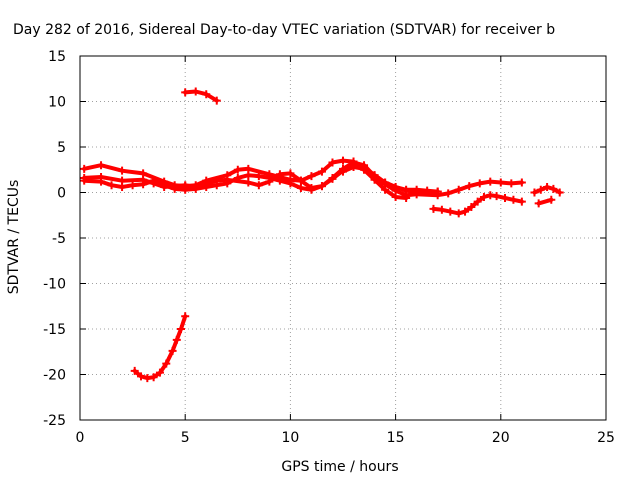  I want to click on x-tick-label: 25, so click(606, 438).